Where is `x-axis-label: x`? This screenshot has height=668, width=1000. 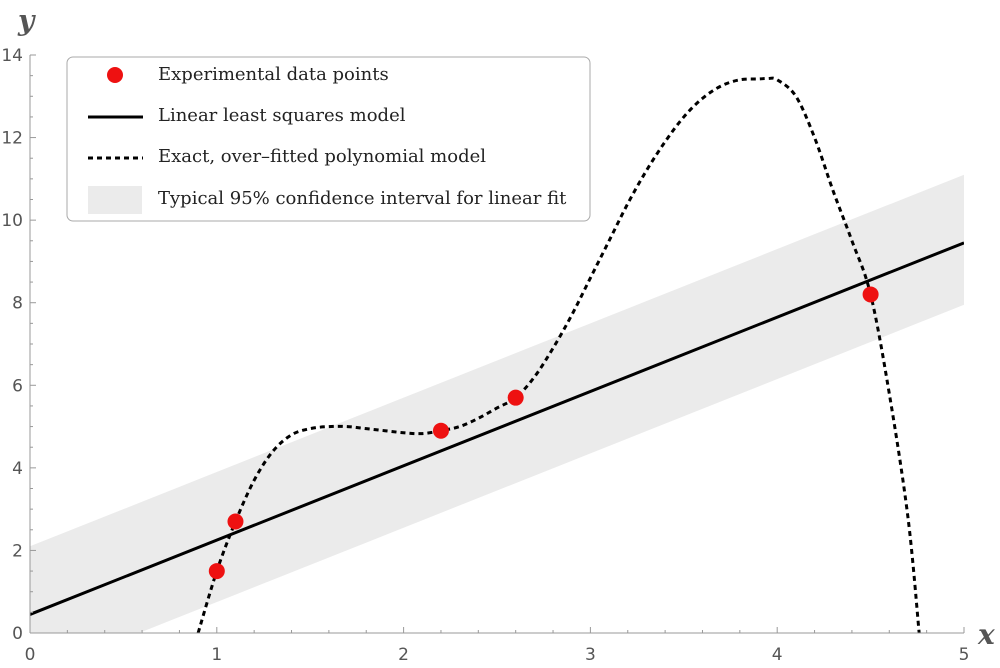 x-axis-label: x is located at coordinates (986, 634).